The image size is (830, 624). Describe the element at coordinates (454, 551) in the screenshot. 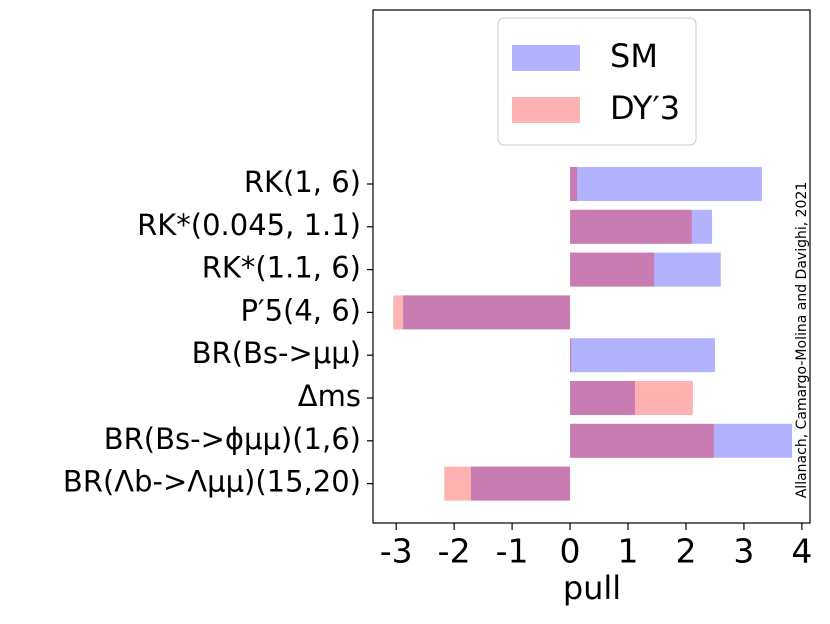

I see `x-tick-label: -2` at that location.